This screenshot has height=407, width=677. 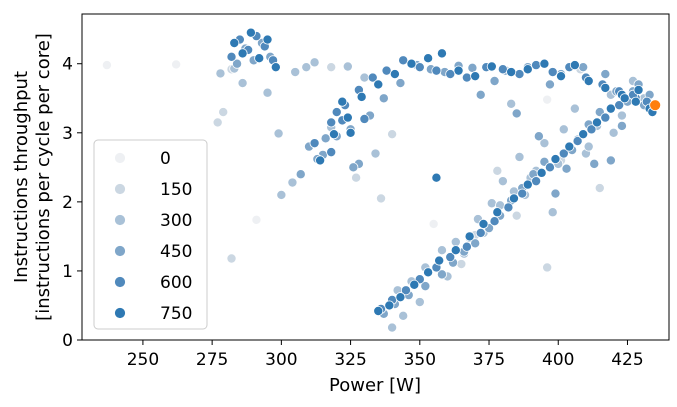 What do you see at coordinates (375, 385) in the screenshot?
I see `x-axis-label: Power [W]` at bounding box center [375, 385].